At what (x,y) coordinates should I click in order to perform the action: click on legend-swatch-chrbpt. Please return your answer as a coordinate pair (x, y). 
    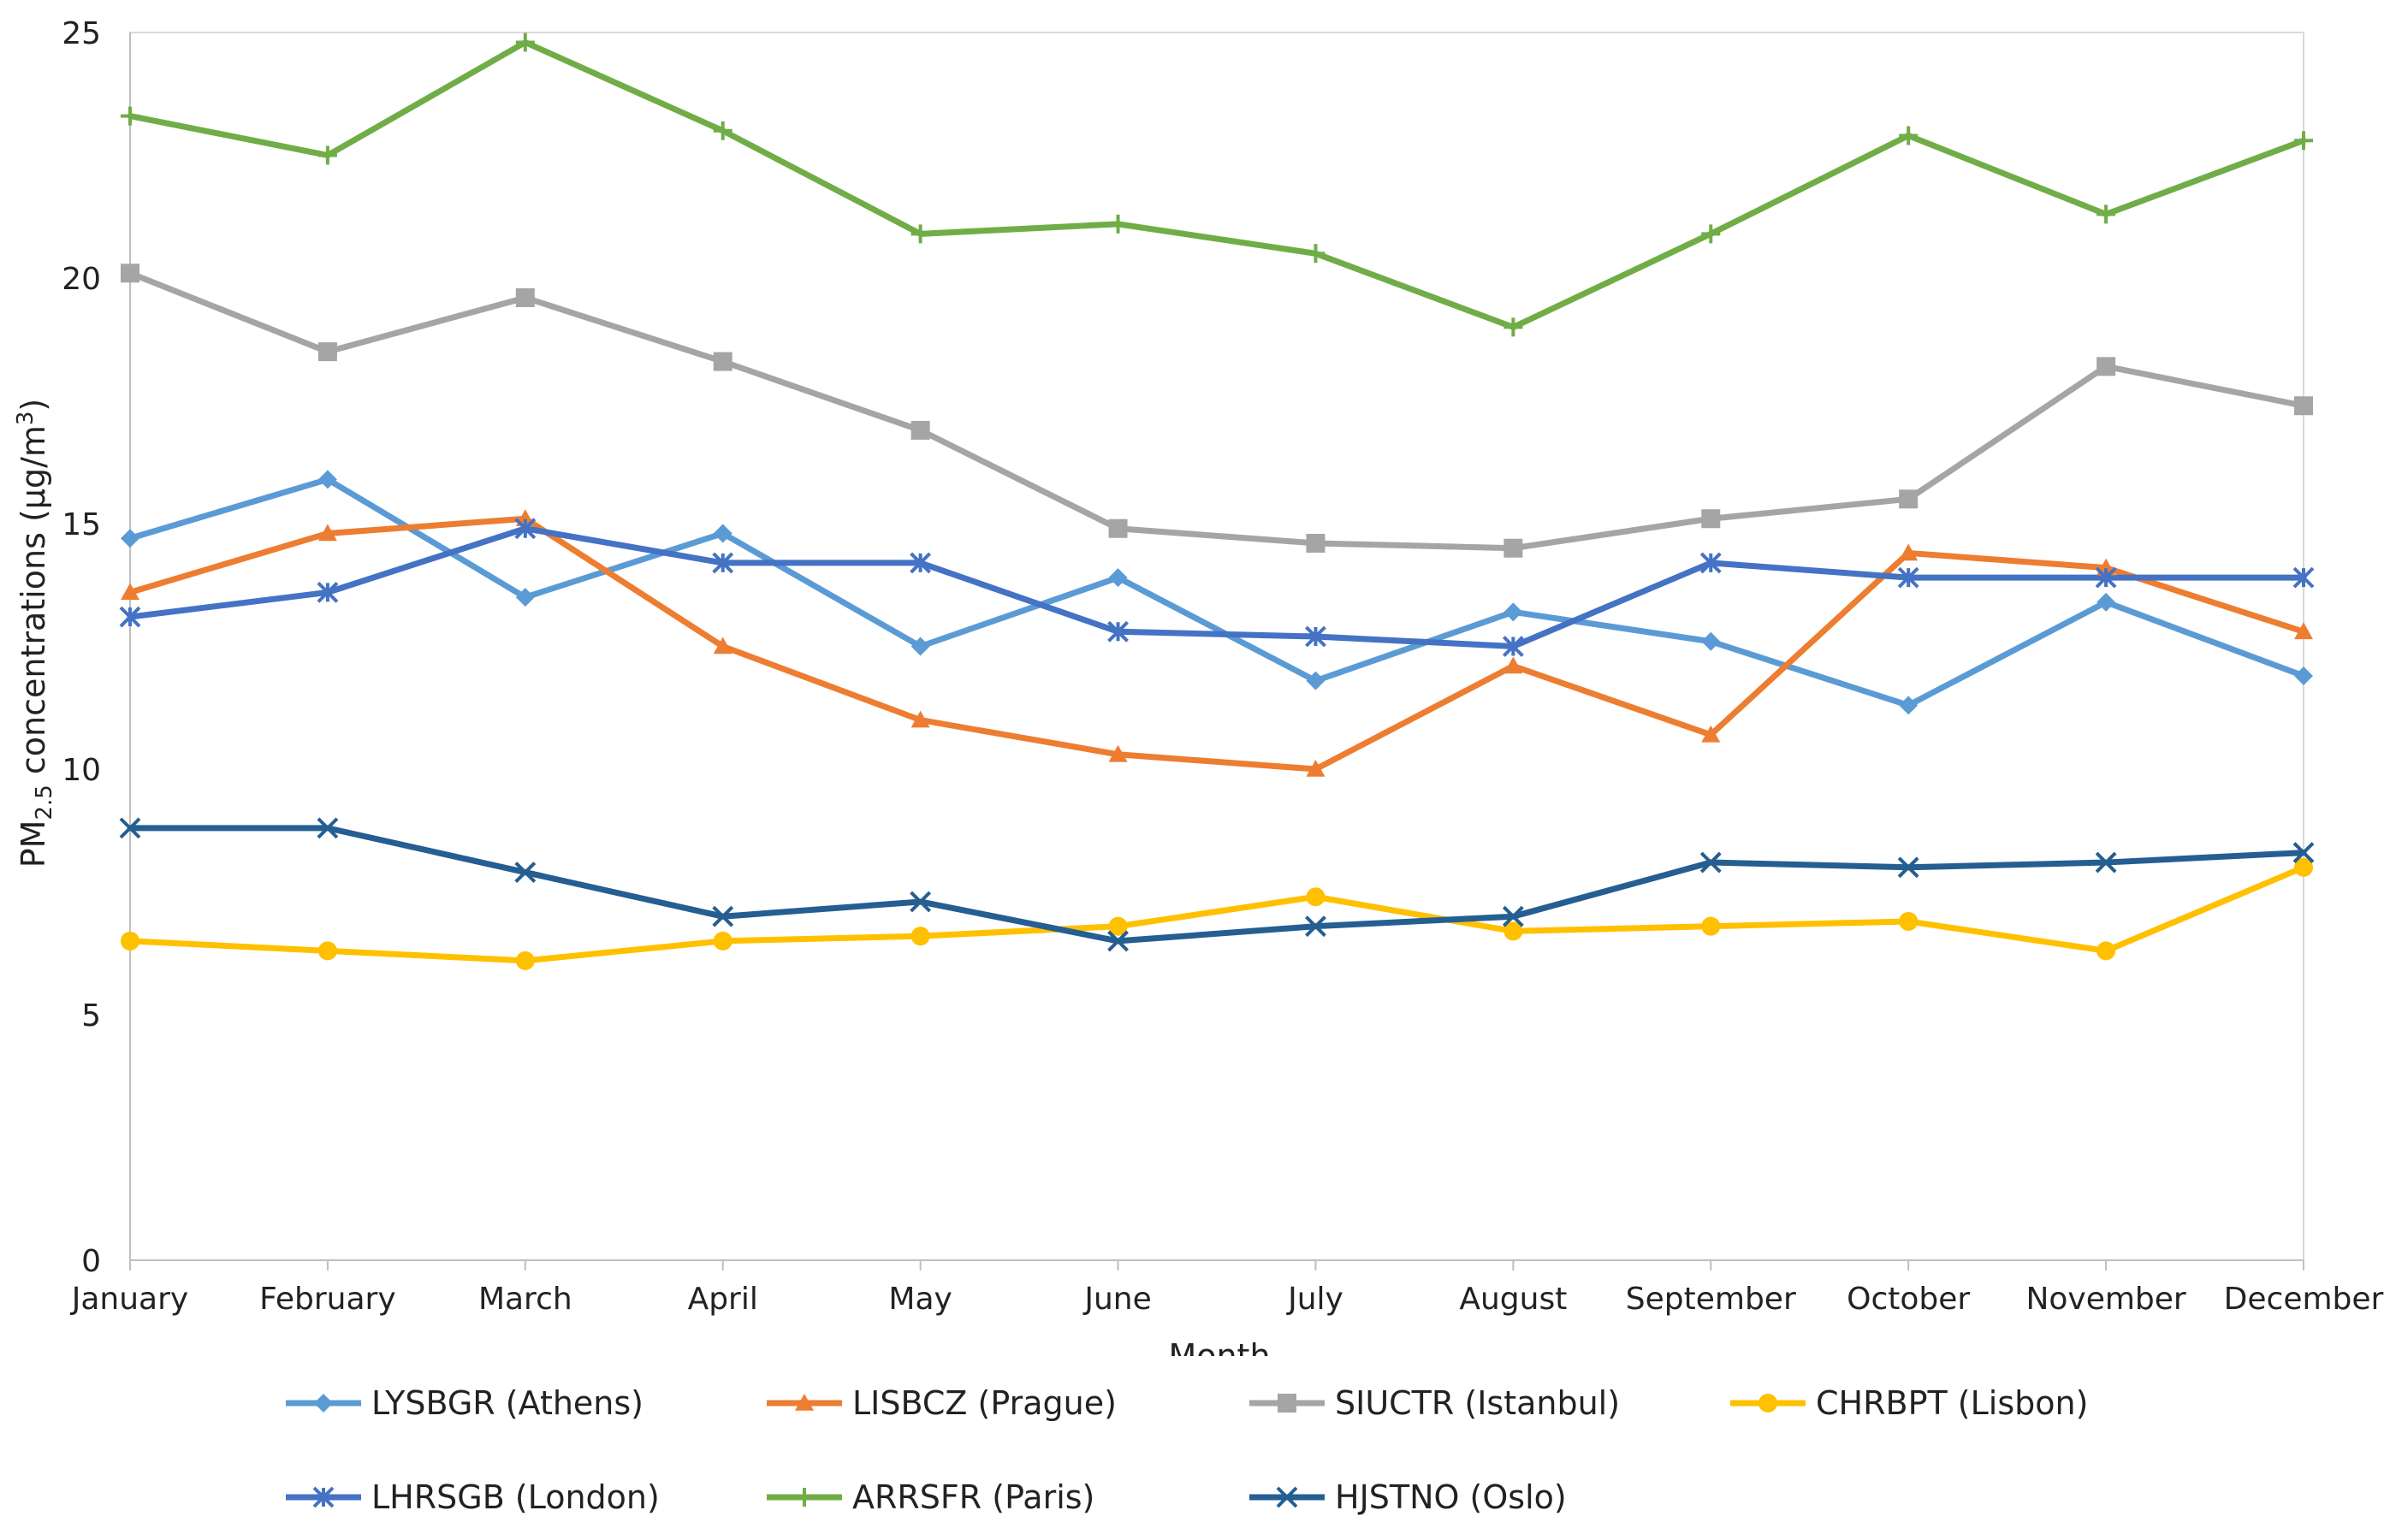
    Looking at the image, I should click on (1768, 1403).